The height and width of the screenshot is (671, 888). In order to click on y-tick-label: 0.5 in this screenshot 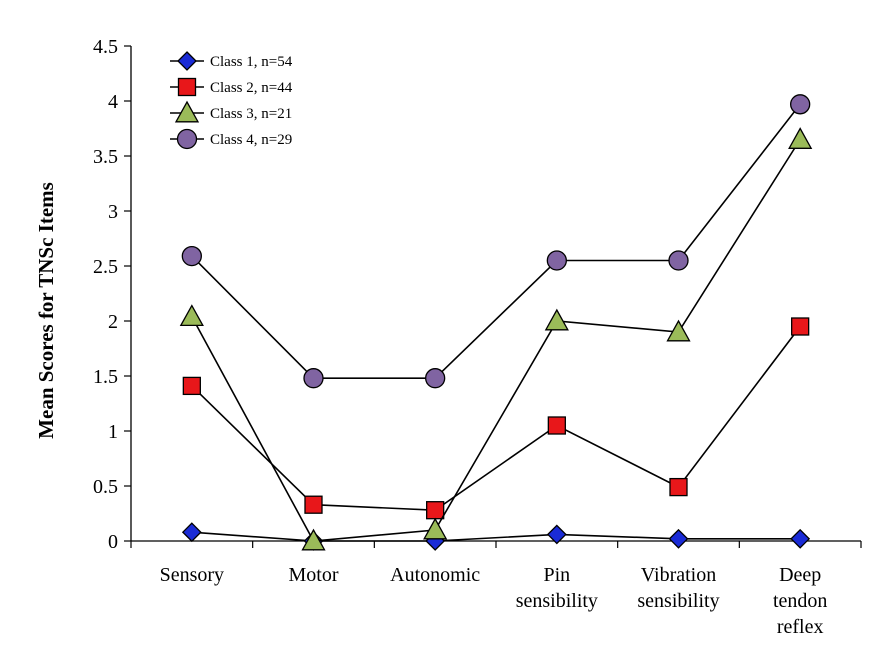, I will do `click(105, 487)`.